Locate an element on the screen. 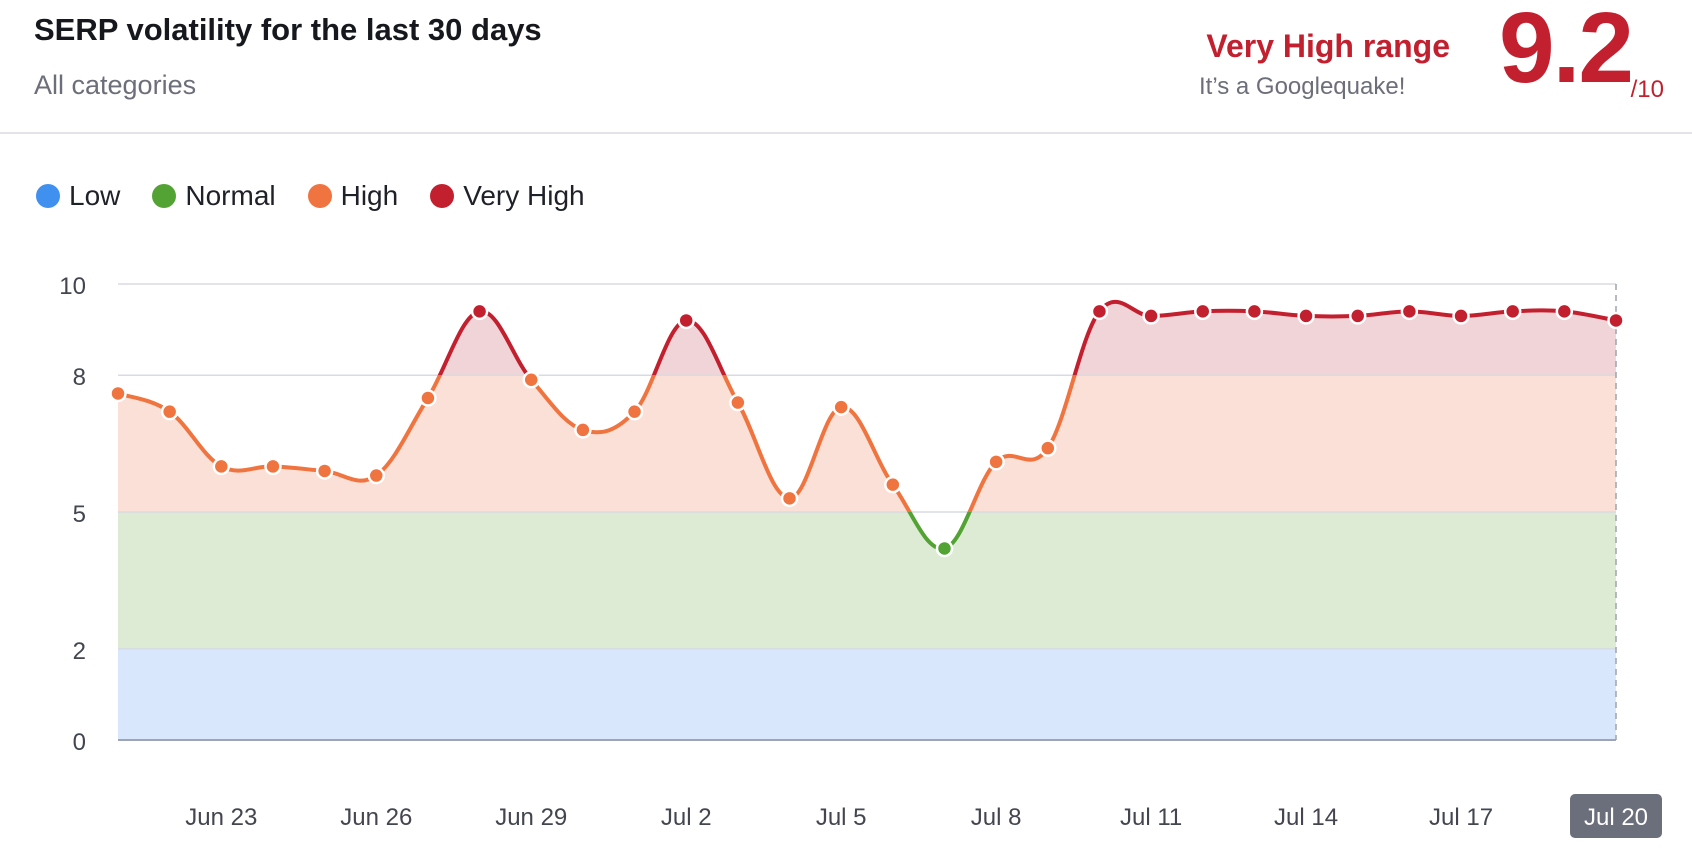  x-tick-label: Jun 26 is located at coordinates (376, 817).